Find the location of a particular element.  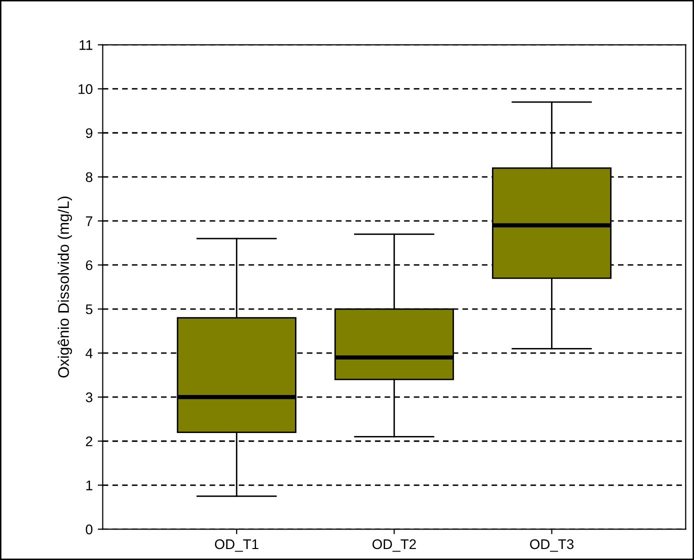

y-axis-title: Oxigênio Dissolvido (mg/L) is located at coordinates (65, 287).